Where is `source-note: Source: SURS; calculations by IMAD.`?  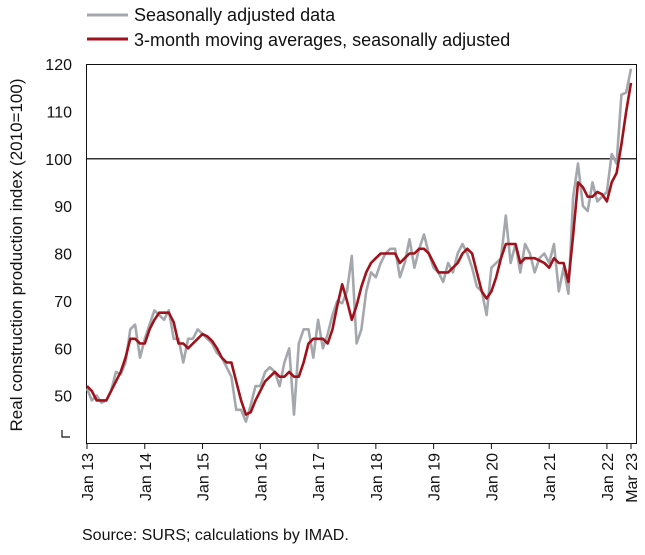
source-note: Source: SURS; calculations by IMAD. is located at coordinates (215, 535).